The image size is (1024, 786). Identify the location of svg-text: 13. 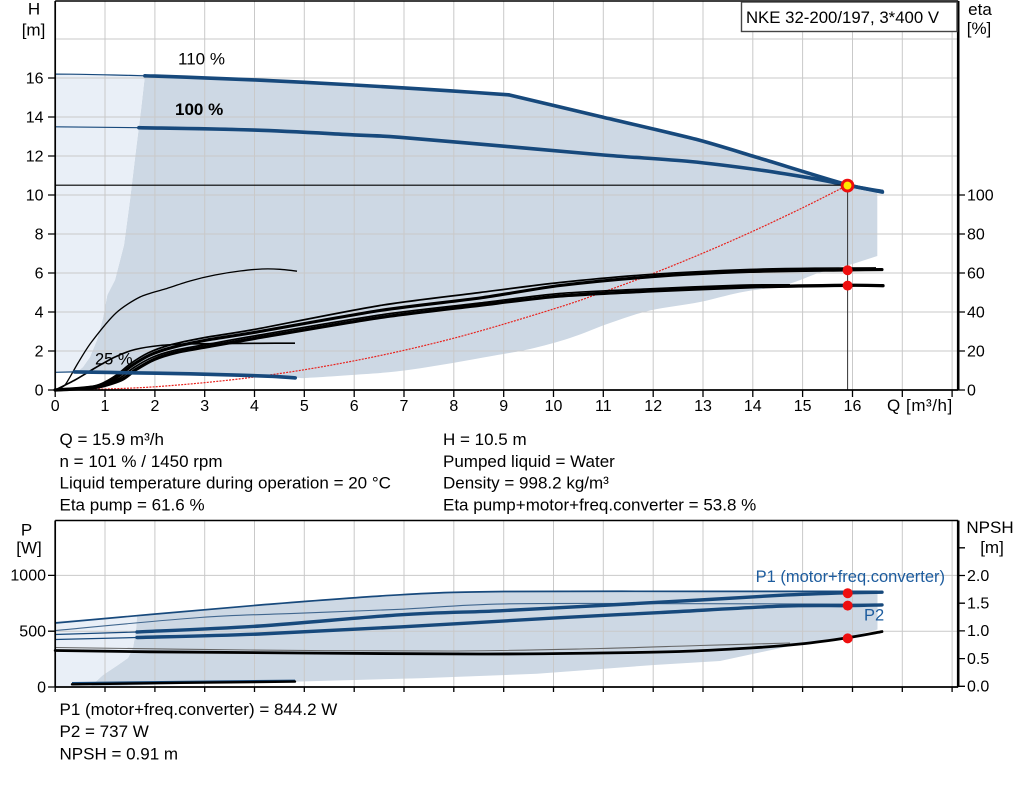
(703, 406).